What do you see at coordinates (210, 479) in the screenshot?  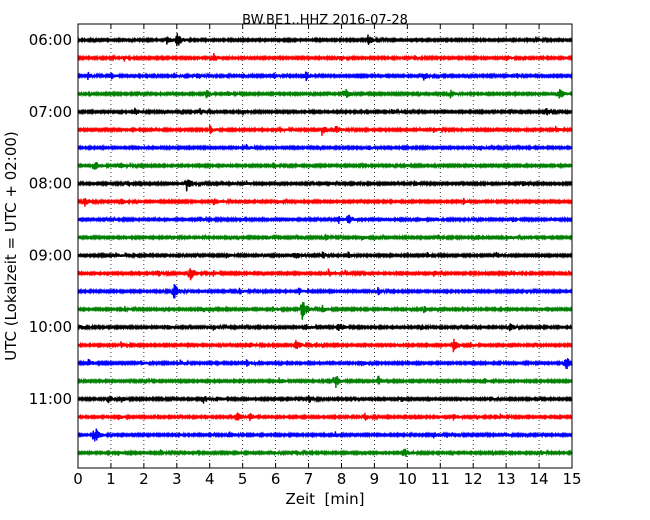 I see `x-tick-label: 4` at bounding box center [210, 479].